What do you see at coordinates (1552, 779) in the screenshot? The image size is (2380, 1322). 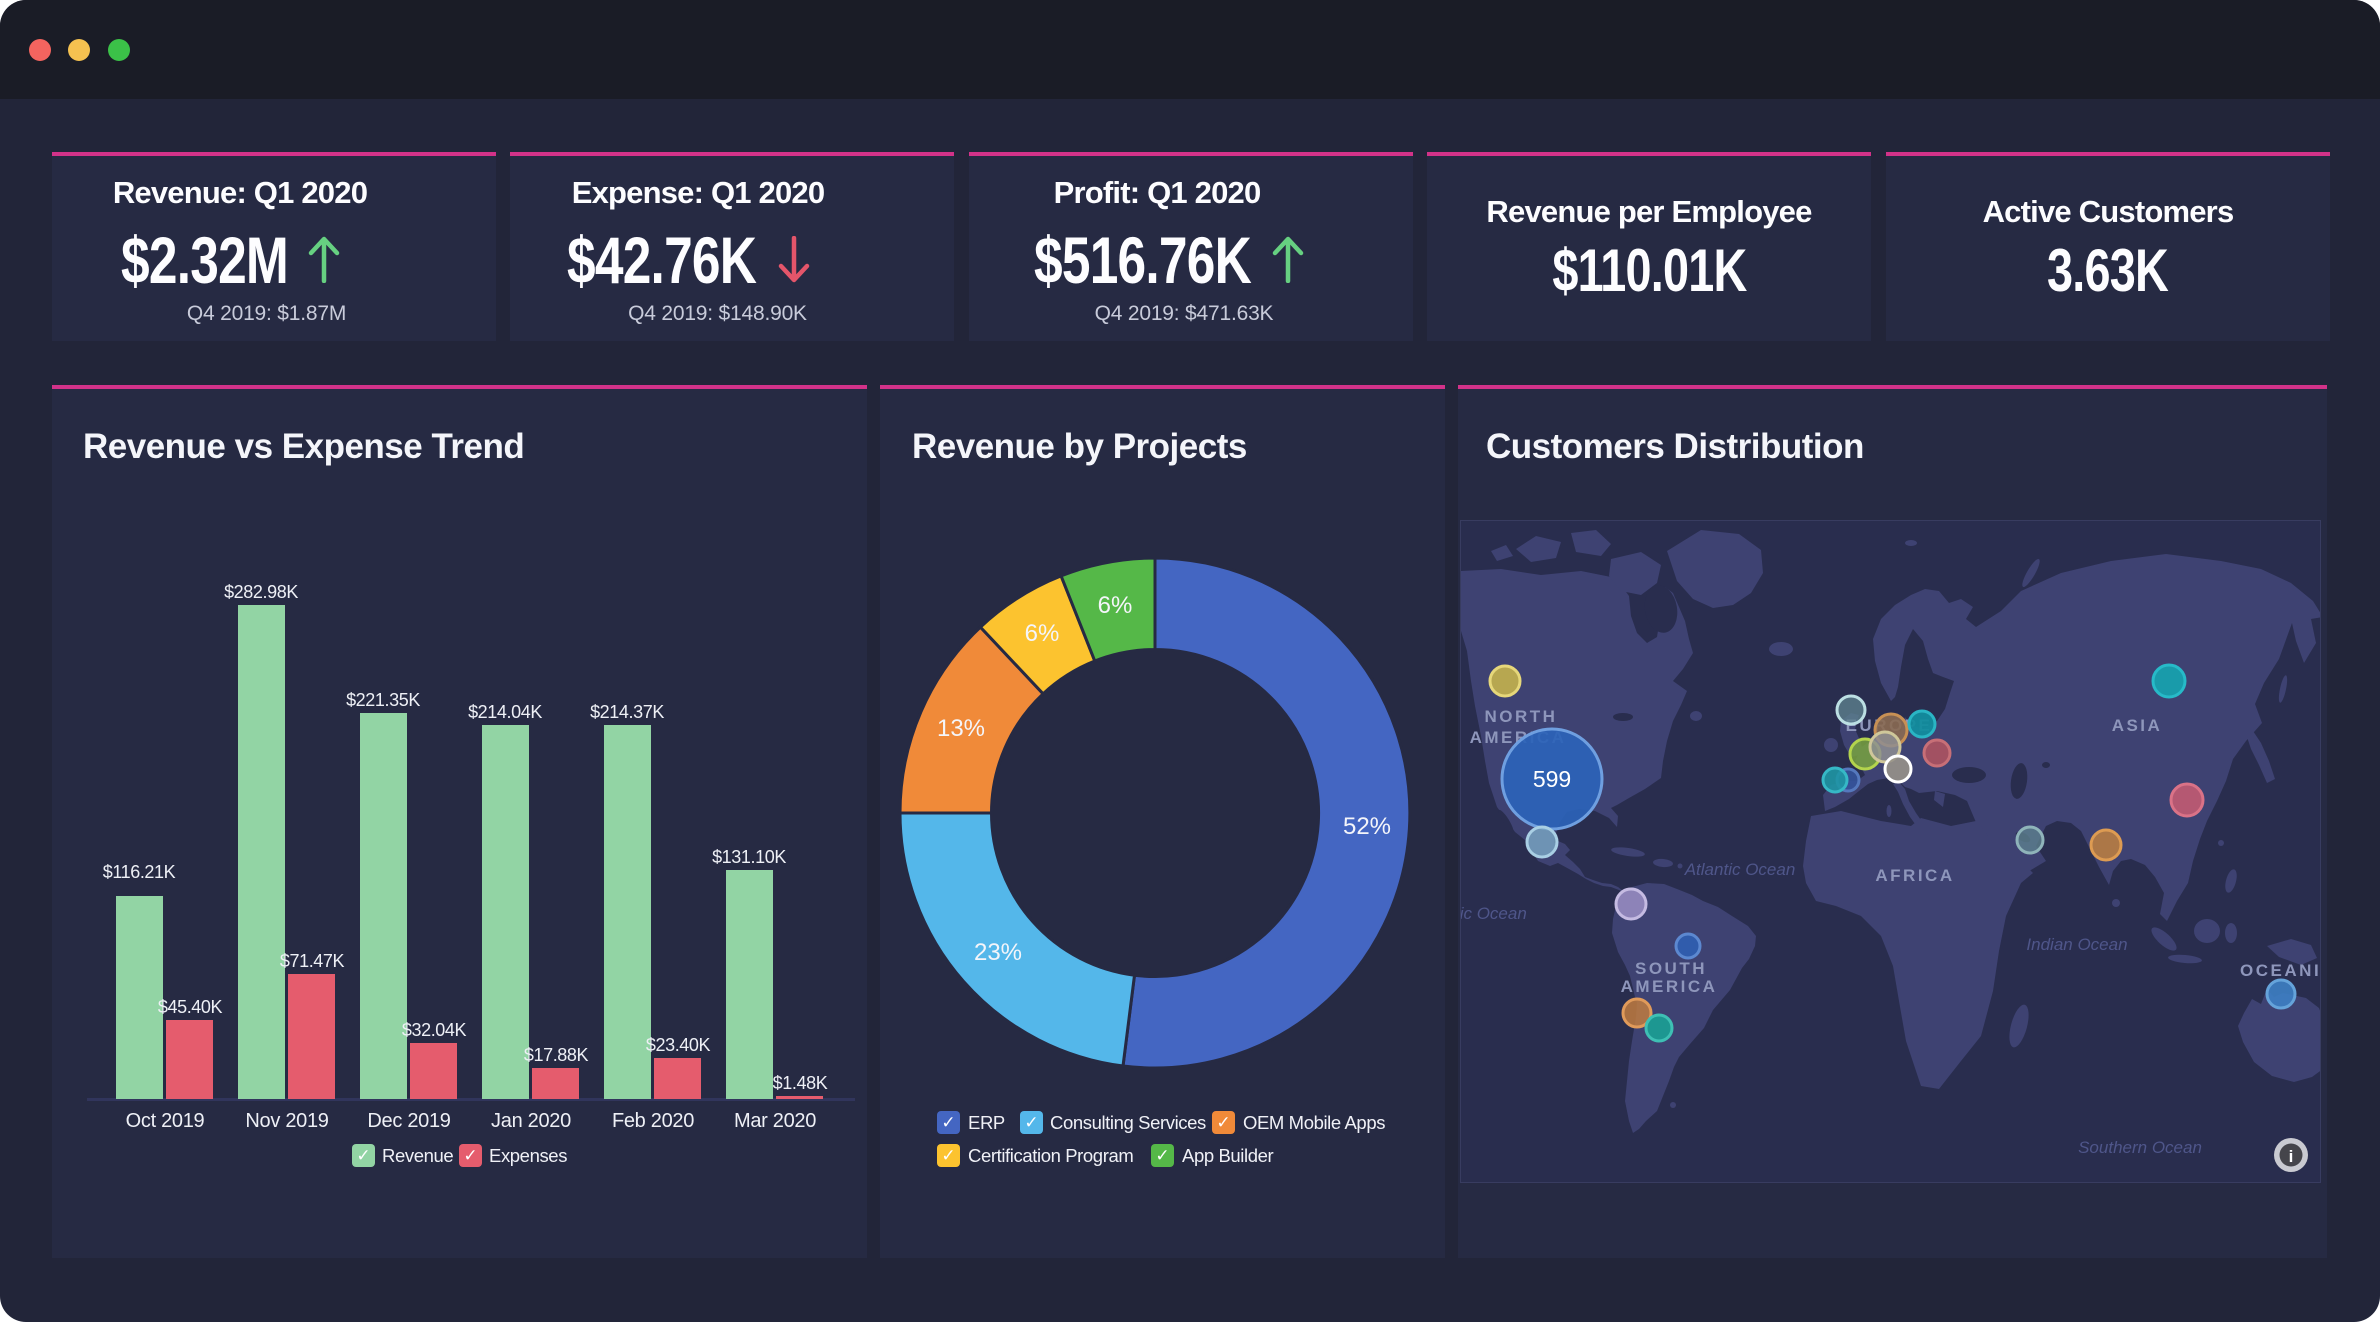 I see `svg-text: 599` at bounding box center [1552, 779].